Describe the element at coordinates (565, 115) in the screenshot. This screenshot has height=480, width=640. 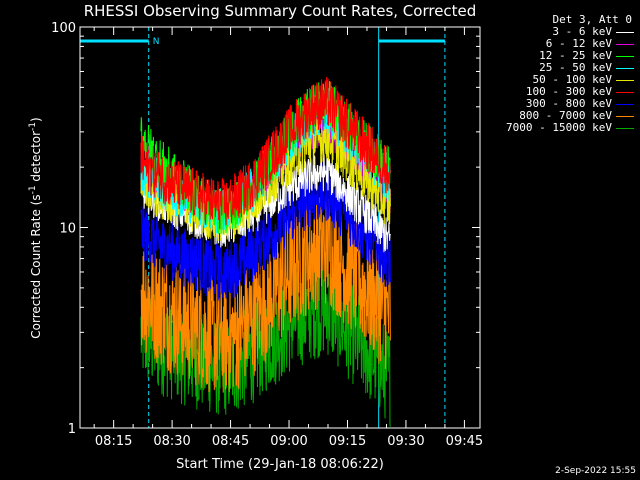
I see `legend-item-label: 800 - 7000 keV` at that location.